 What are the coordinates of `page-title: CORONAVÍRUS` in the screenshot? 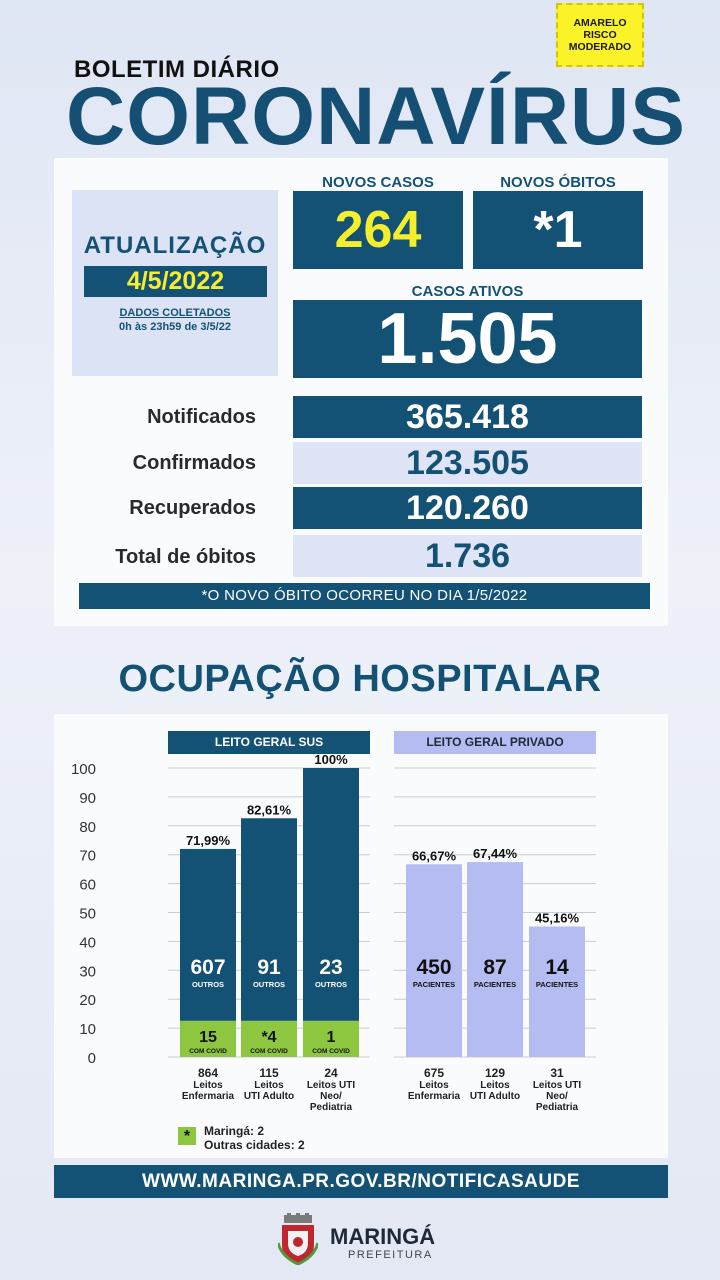 It's located at (376, 116).